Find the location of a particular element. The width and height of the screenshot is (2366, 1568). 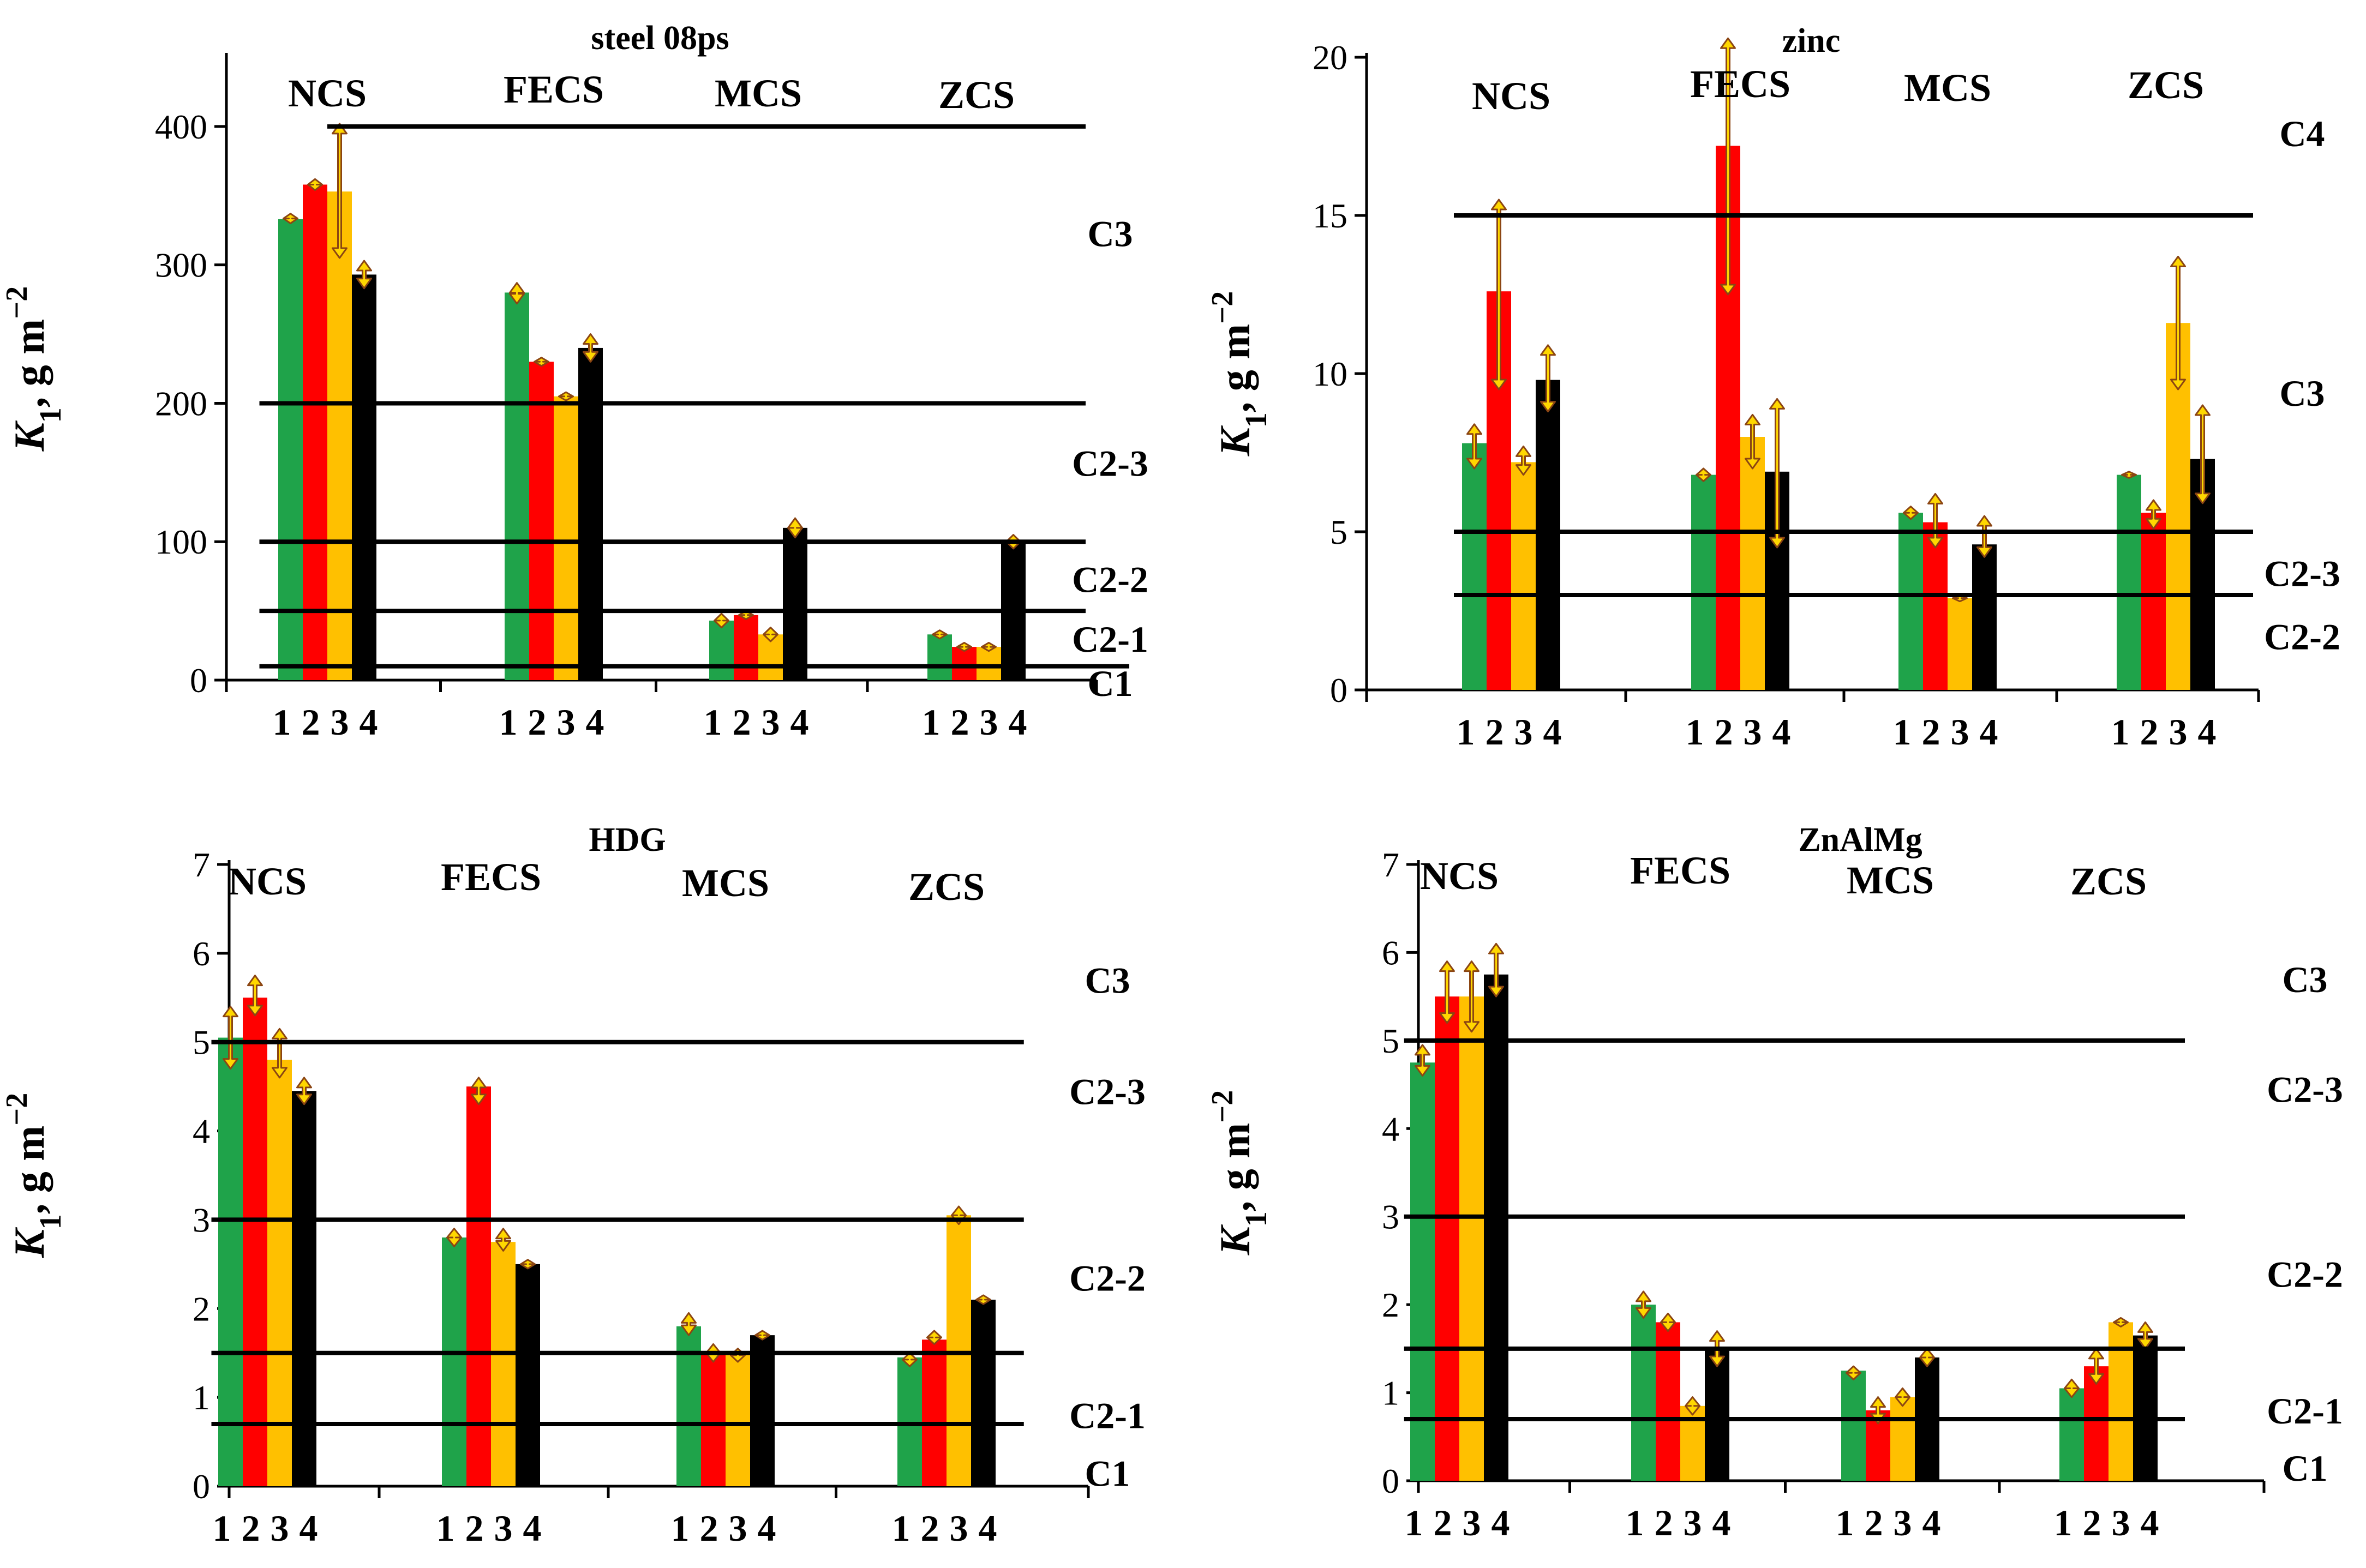

y-tick-label: 4 is located at coordinates (1390, 1129).